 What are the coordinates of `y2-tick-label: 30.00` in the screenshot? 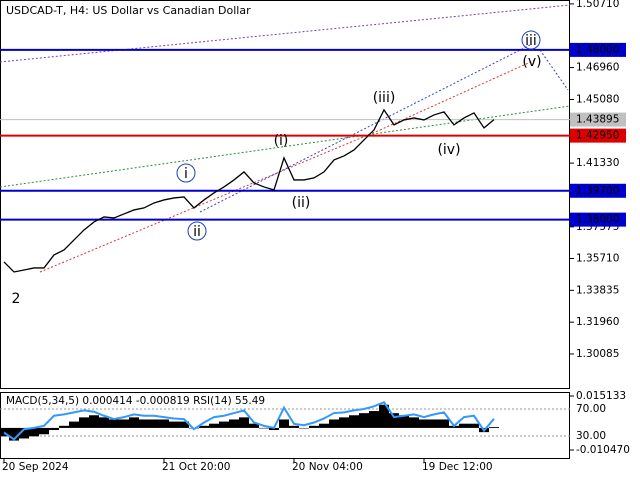 It's located at (591, 436).